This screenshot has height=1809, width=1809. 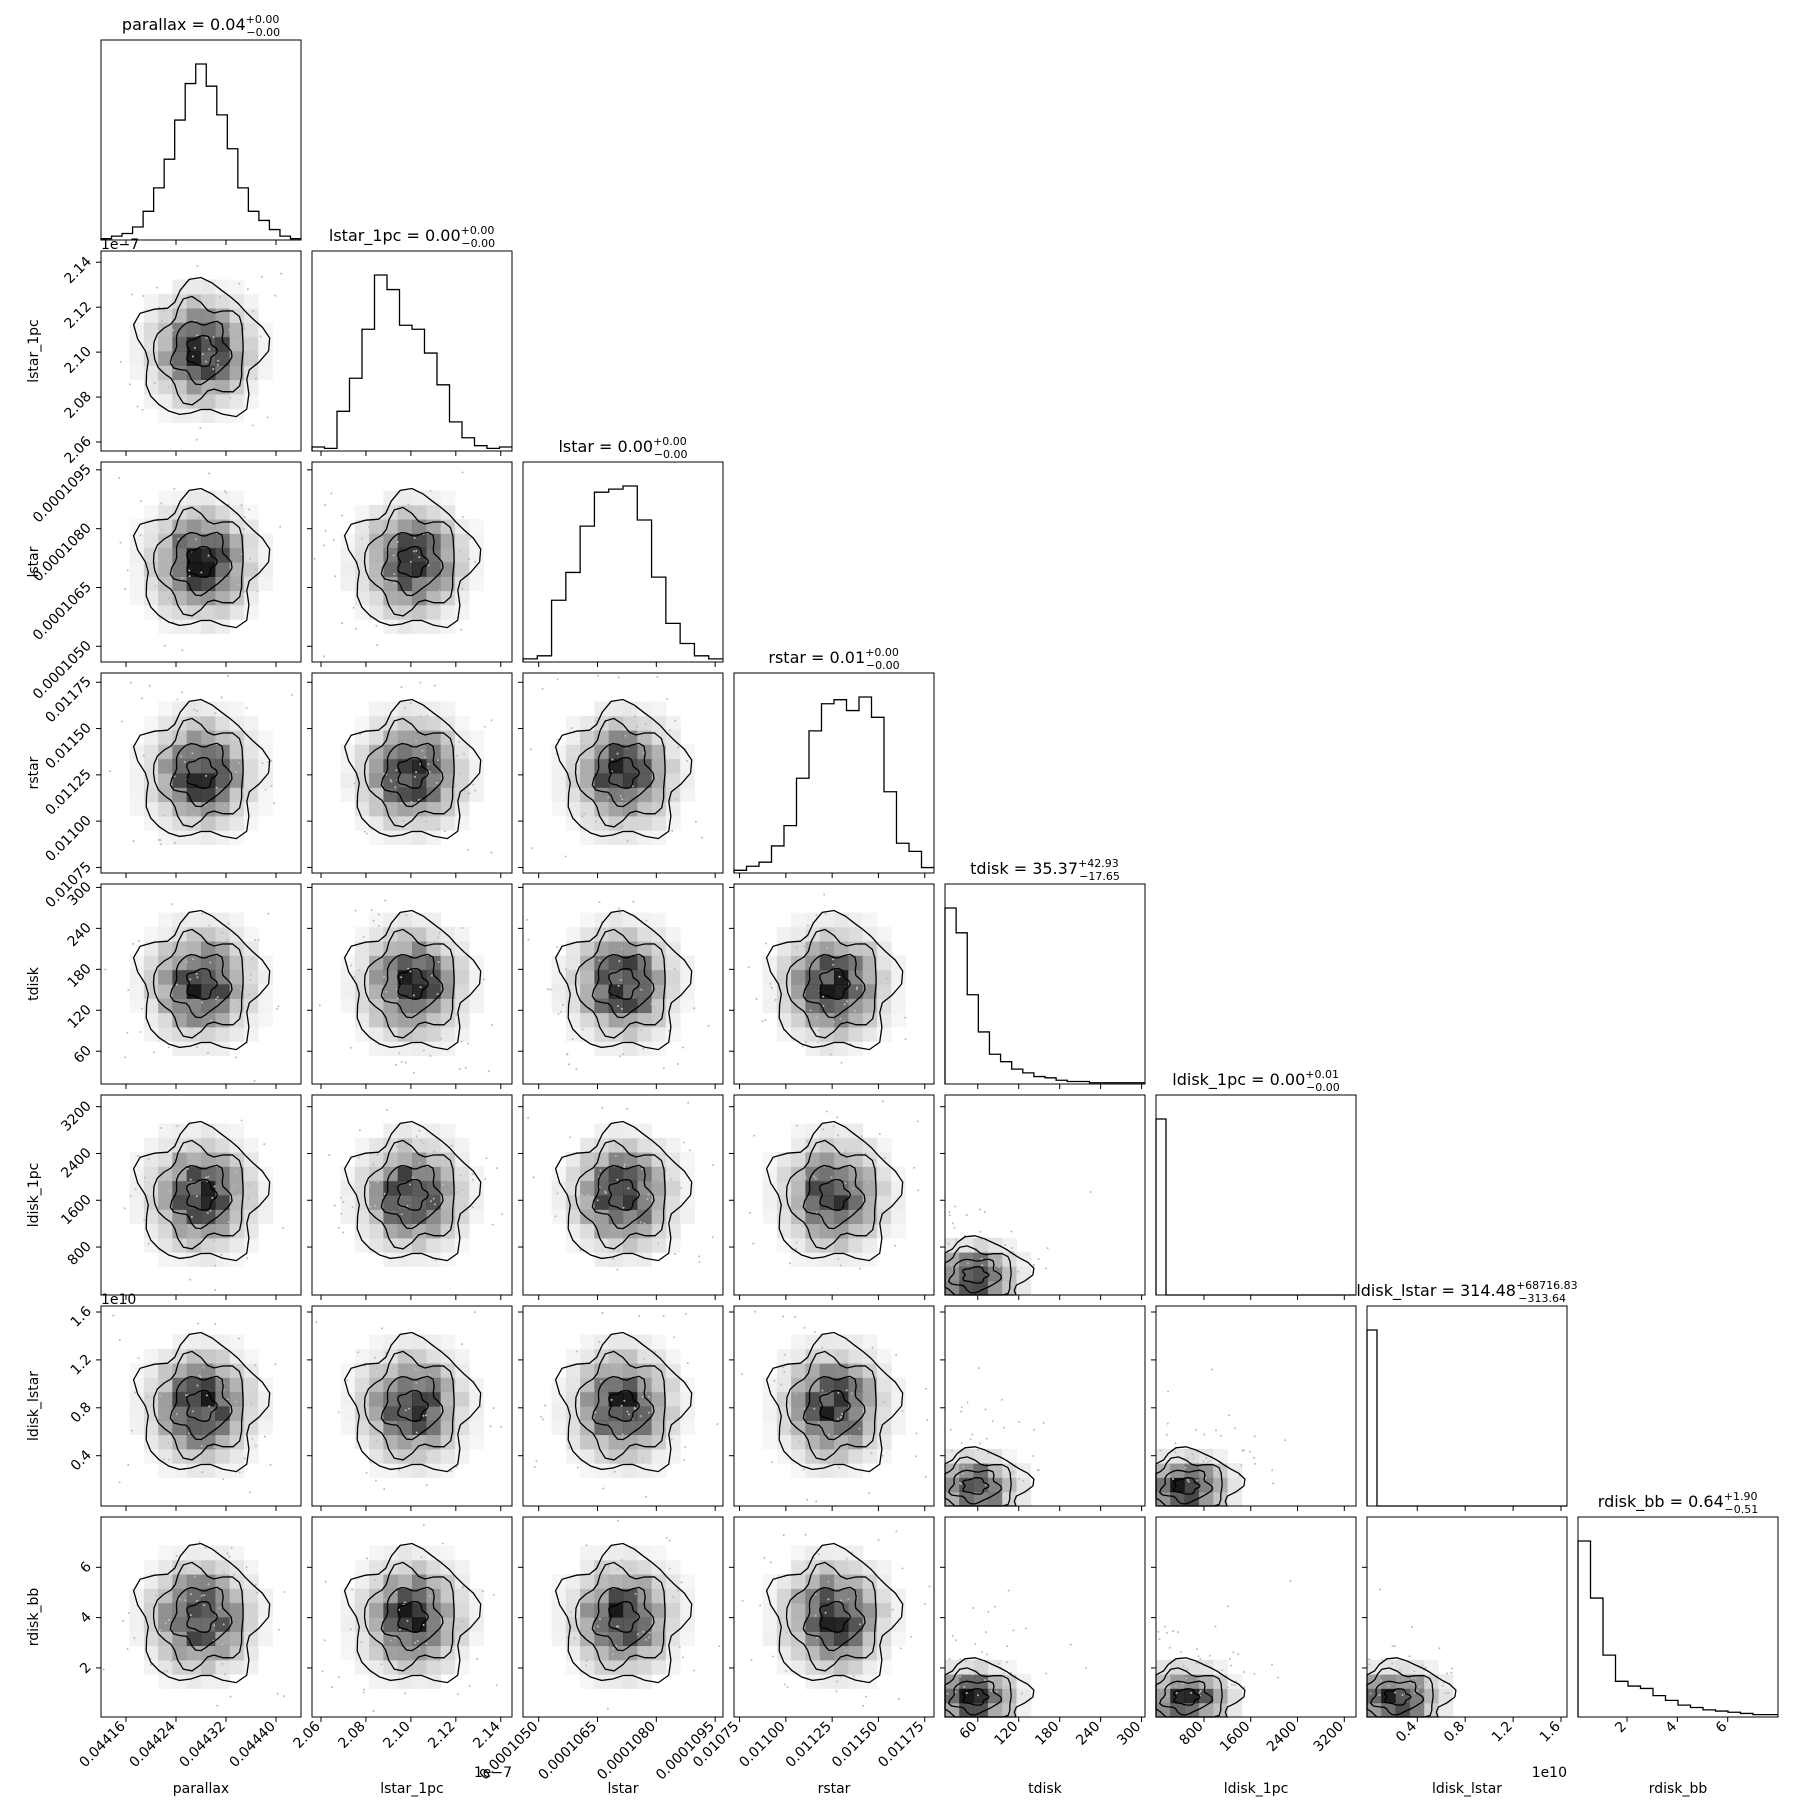 I want to click on panel-rstar-vs-rstar: rstar = 0.01+0.00 −0.00, so click(x=834, y=762).